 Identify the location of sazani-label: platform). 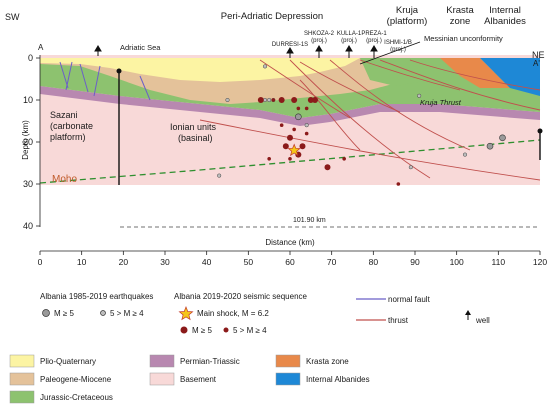
(68, 137).